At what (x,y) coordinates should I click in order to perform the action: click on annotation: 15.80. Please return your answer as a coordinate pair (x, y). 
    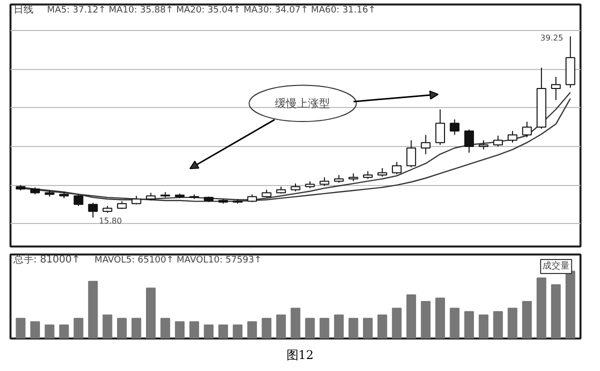
    Looking at the image, I should click on (110, 221).